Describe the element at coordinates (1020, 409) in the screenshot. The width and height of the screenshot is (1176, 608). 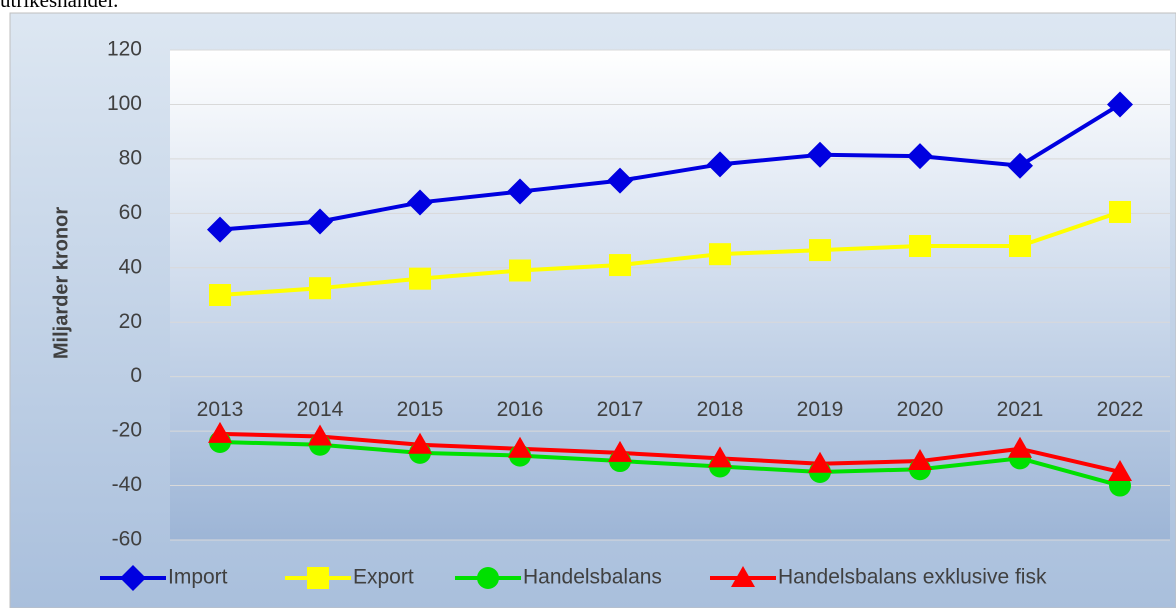
I see `x-tick-label: 2021` at that location.